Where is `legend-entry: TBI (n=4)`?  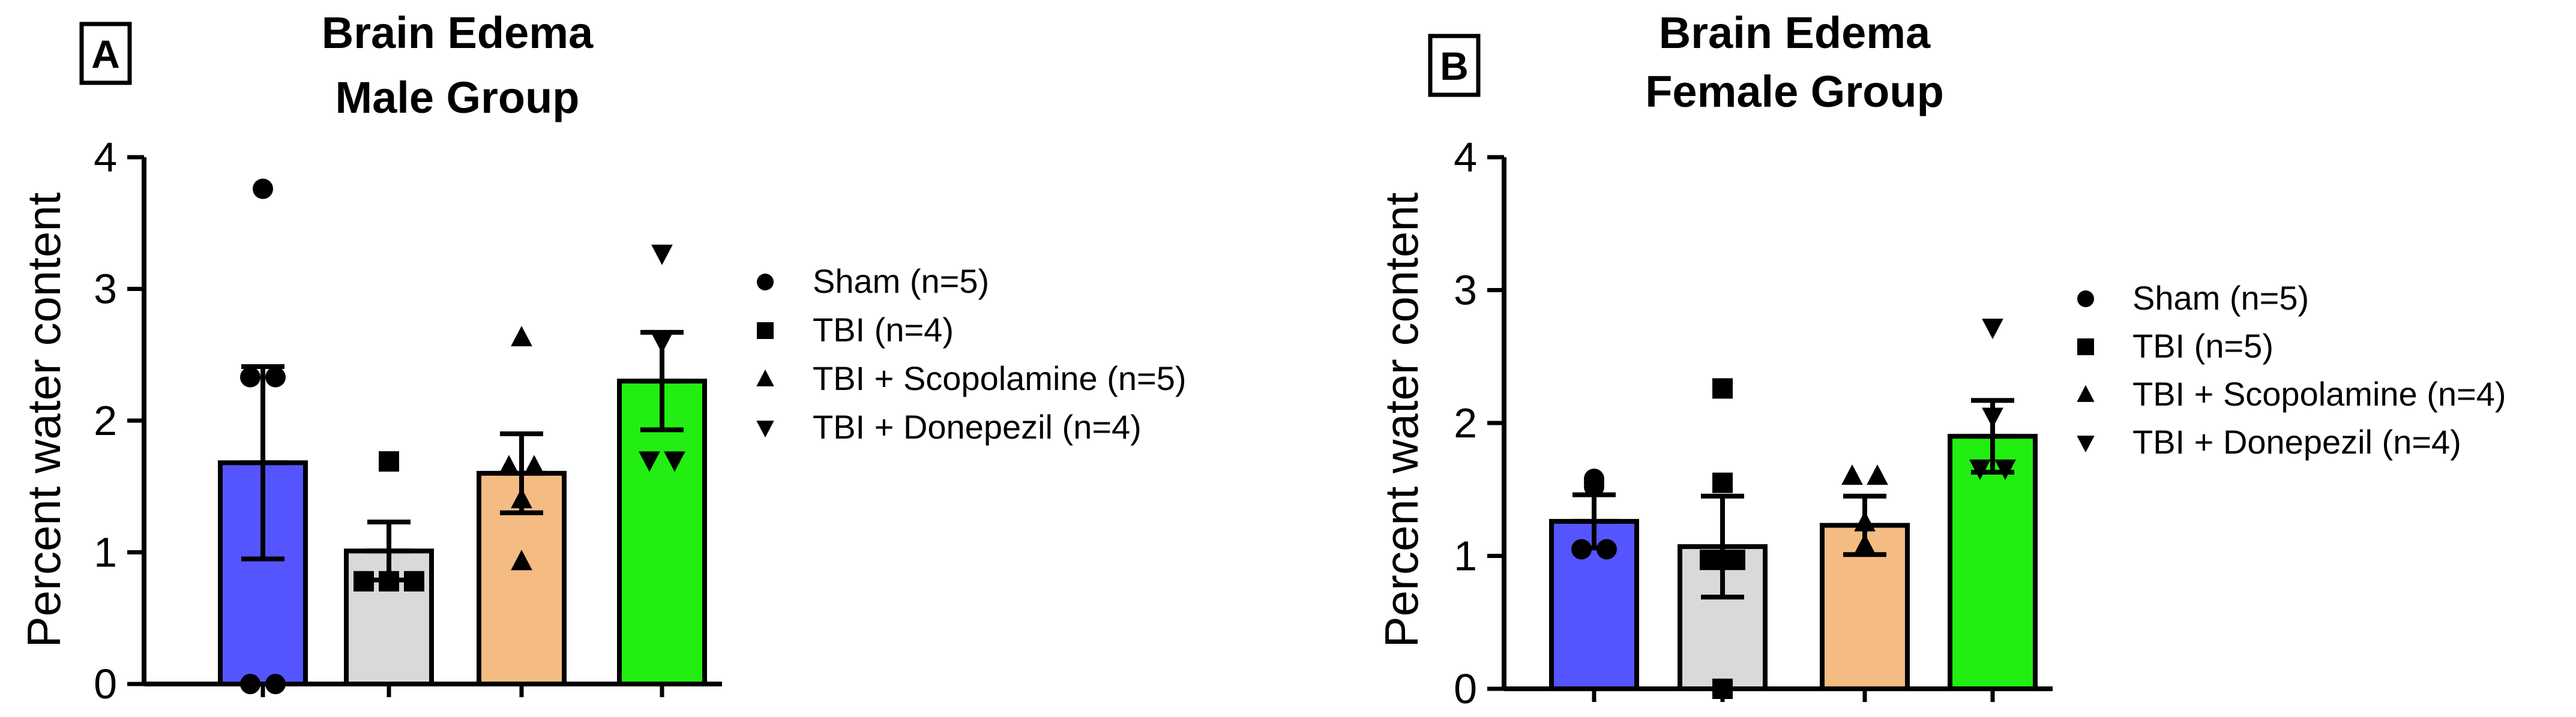 legend-entry: TBI (n=4) is located at coordinates (883, 330).